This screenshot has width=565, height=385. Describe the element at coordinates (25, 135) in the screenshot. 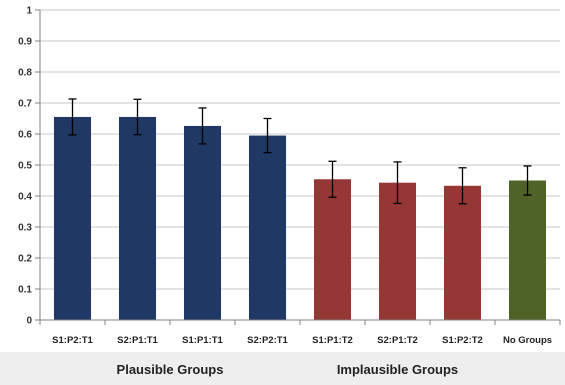

I see `y-tick-label: 0.6` at that location.